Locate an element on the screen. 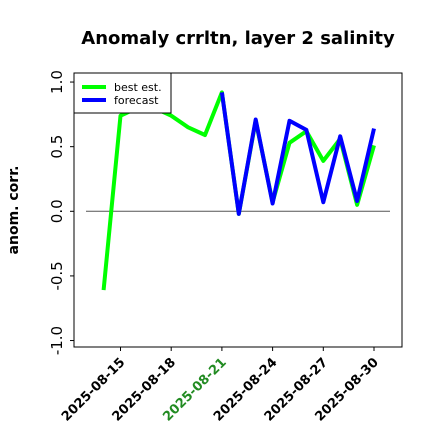 This screenshot has height=440, width=440. chart-title: Anomaly crrltn, layer 2 salinity is located at coordinates (238, 38).